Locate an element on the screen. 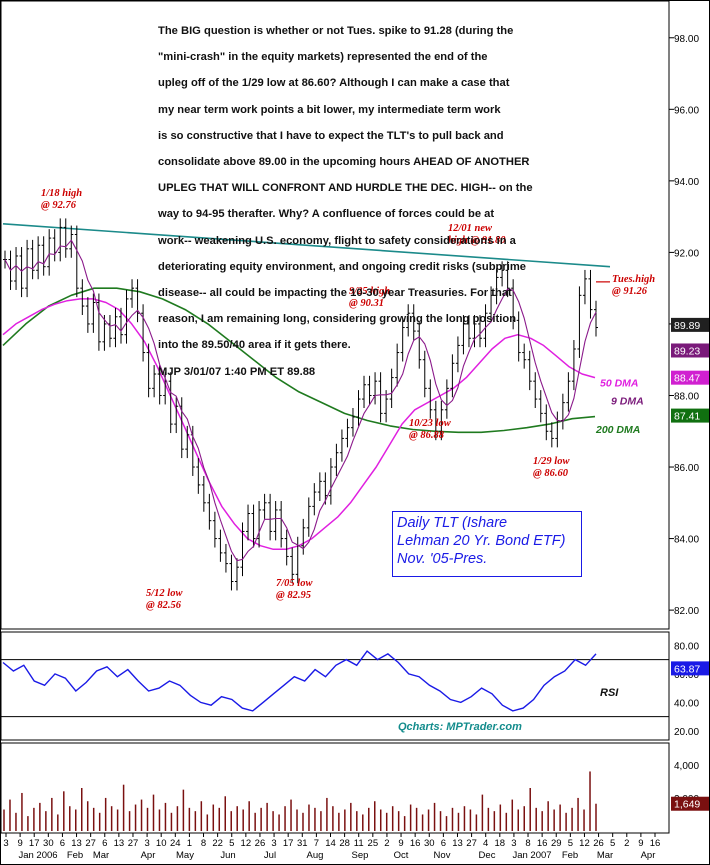 Image resolution: width=710 pixels, height=865 pixels. commentary-signature: MJP 3/01/07 1:40 PM ET 89.88 is located at coordinates (237, 371).